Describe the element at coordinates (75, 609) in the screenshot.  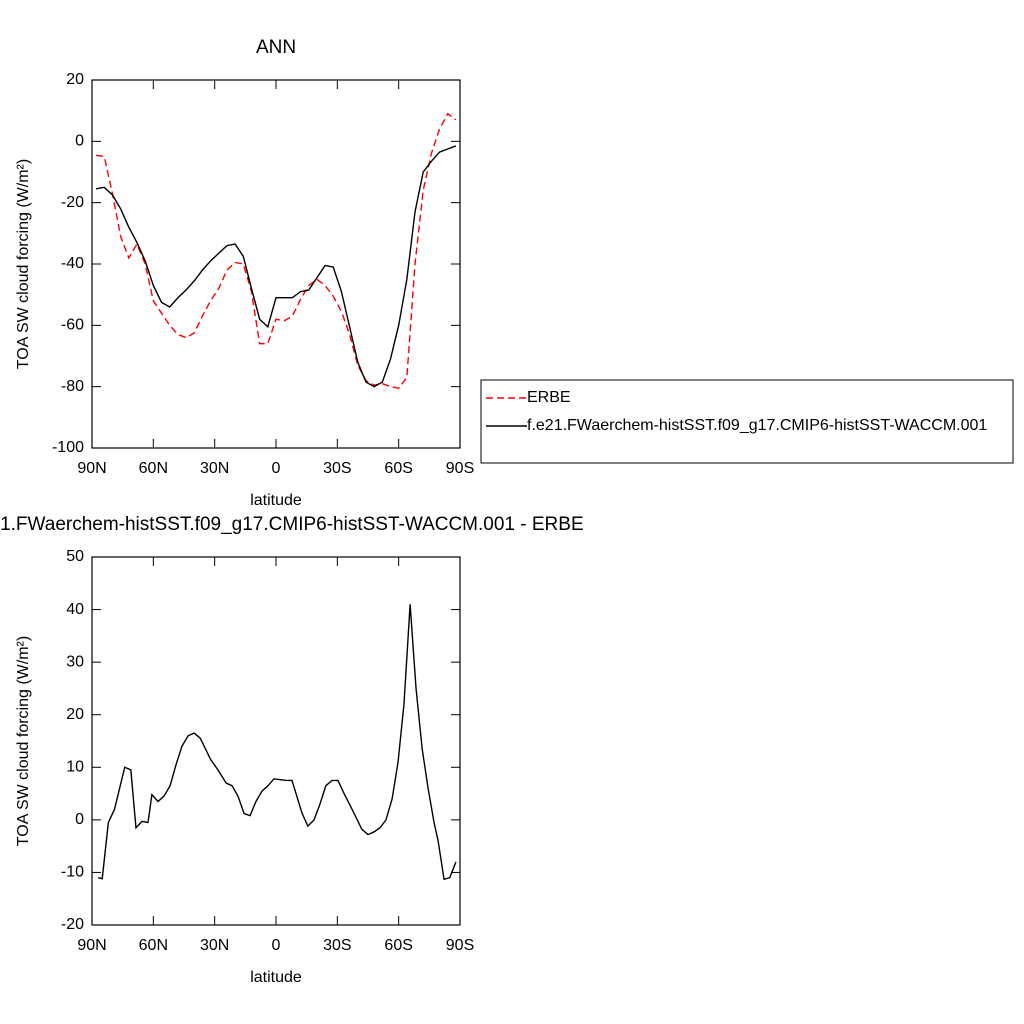
I see `y-tick-label: 40` at that location.